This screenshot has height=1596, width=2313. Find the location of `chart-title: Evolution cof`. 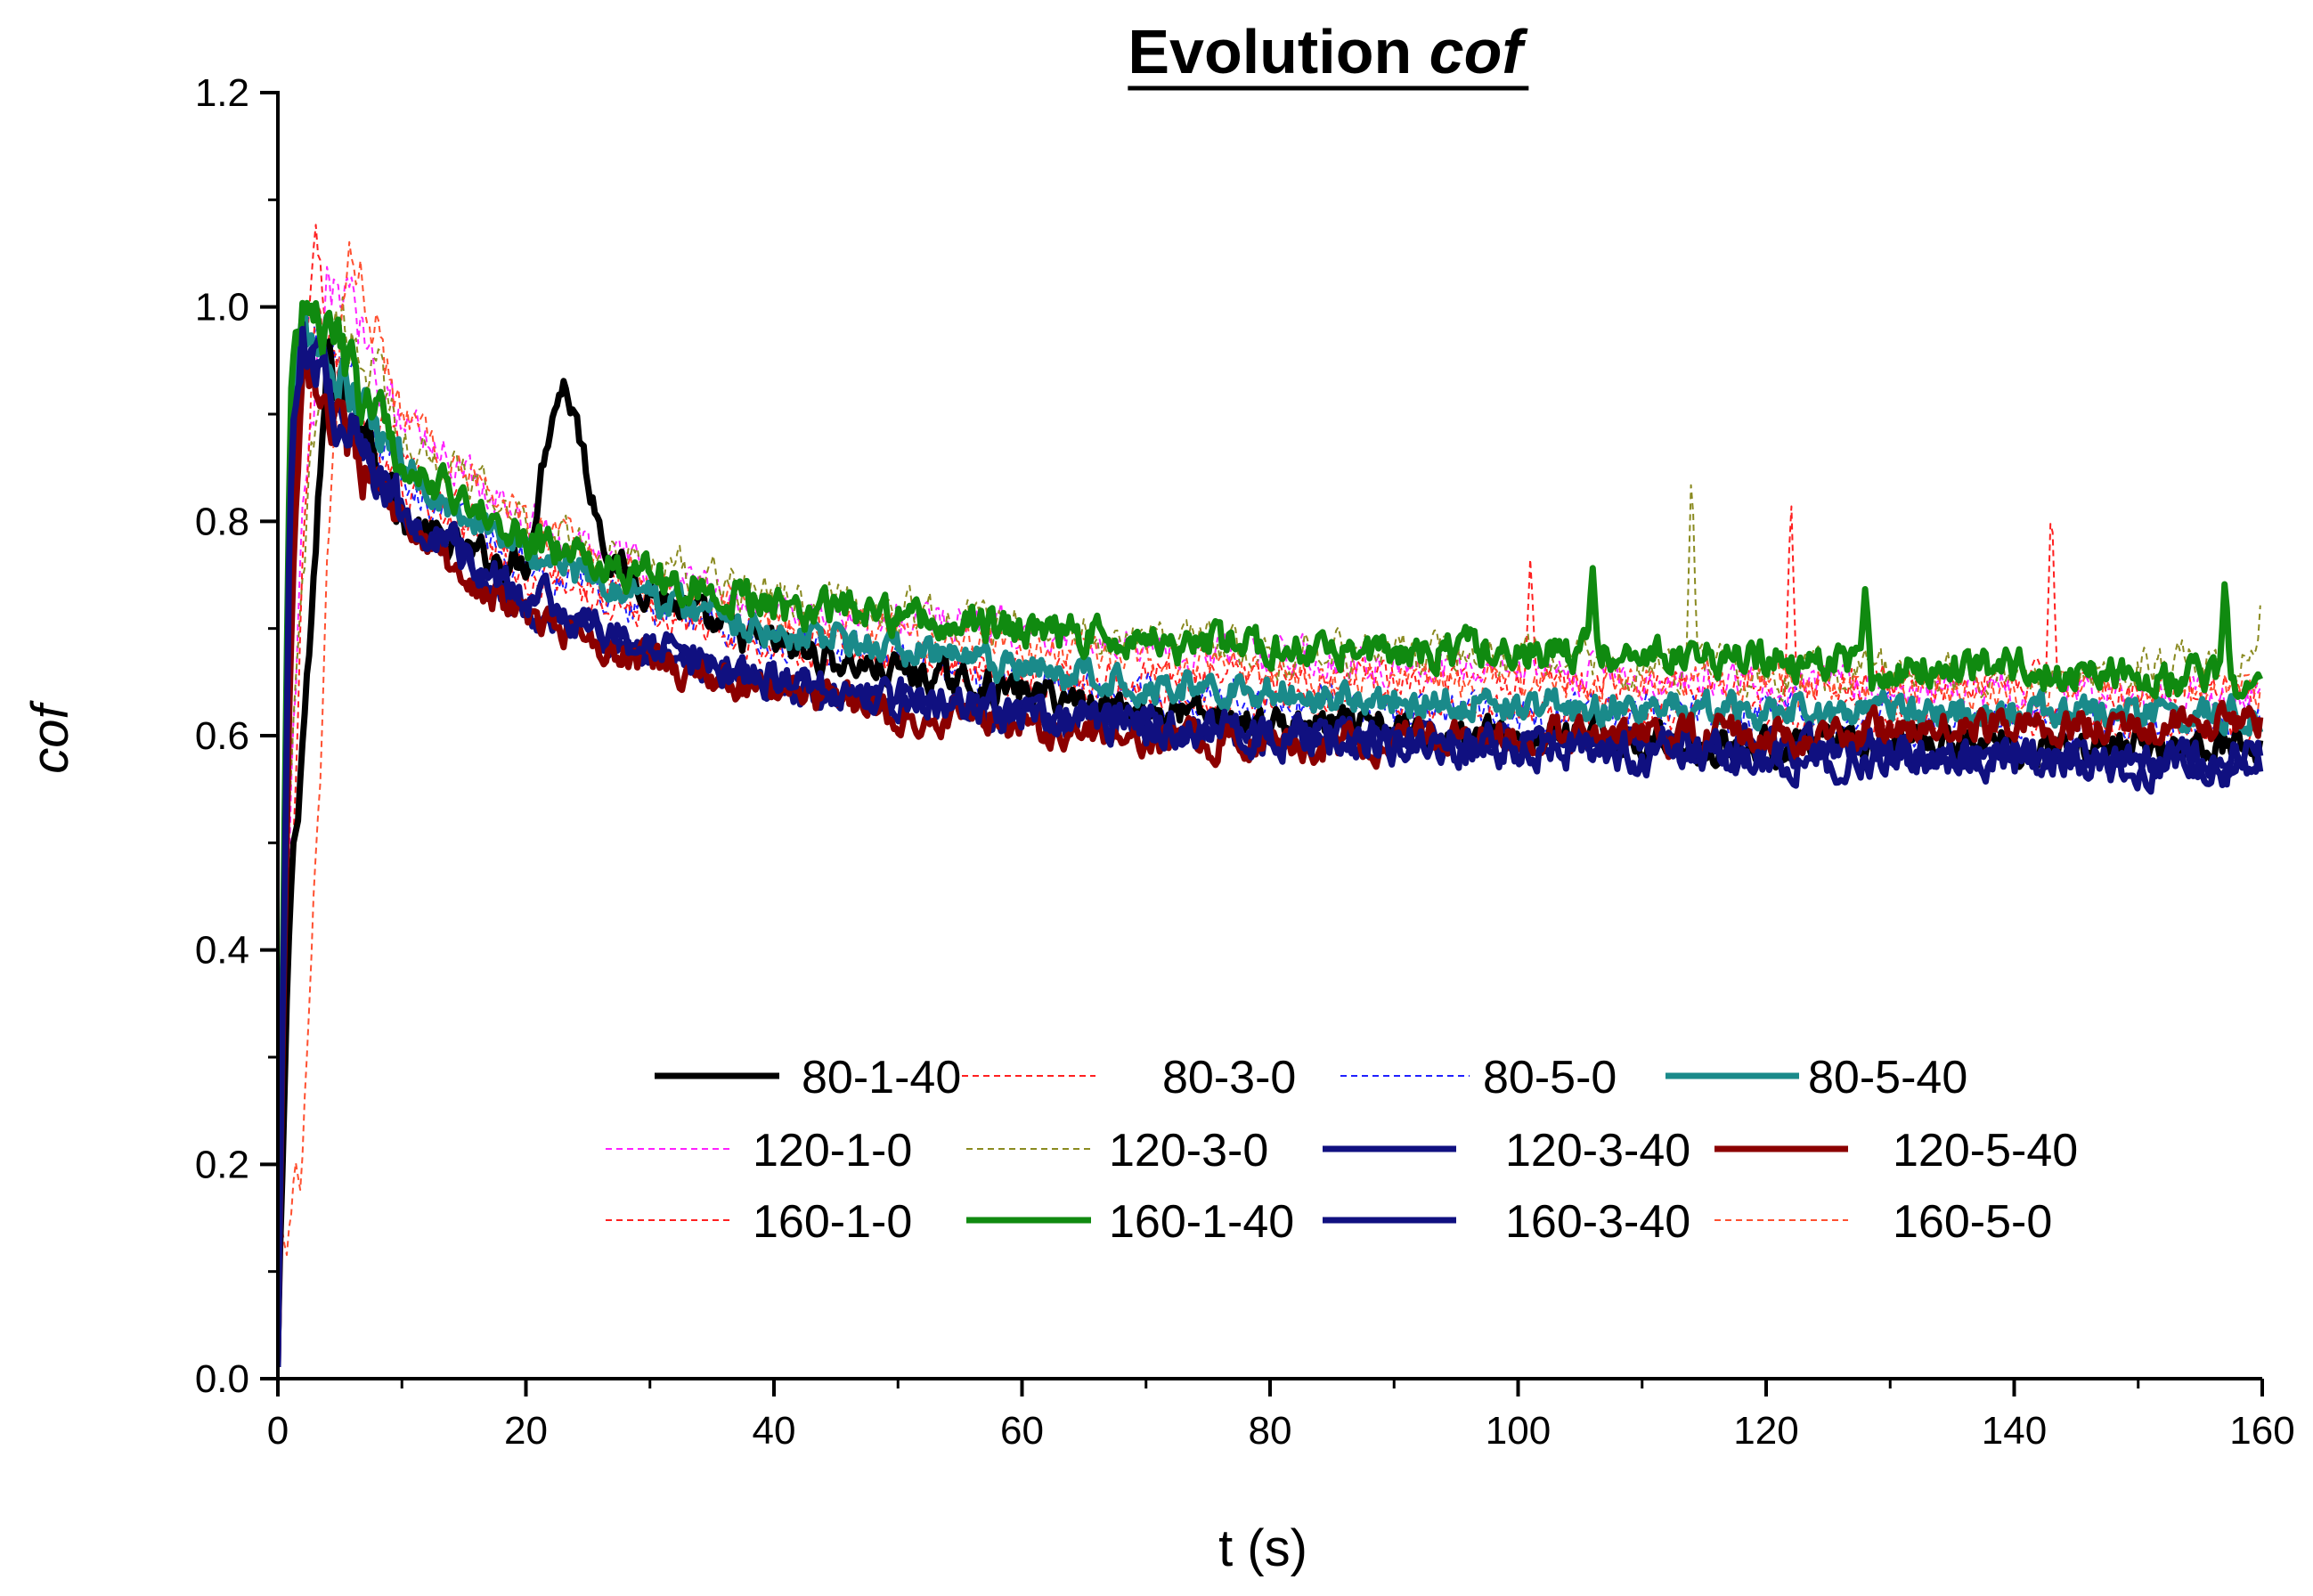

chart-title: Evolution cof is located at coordinates (1328, 54).